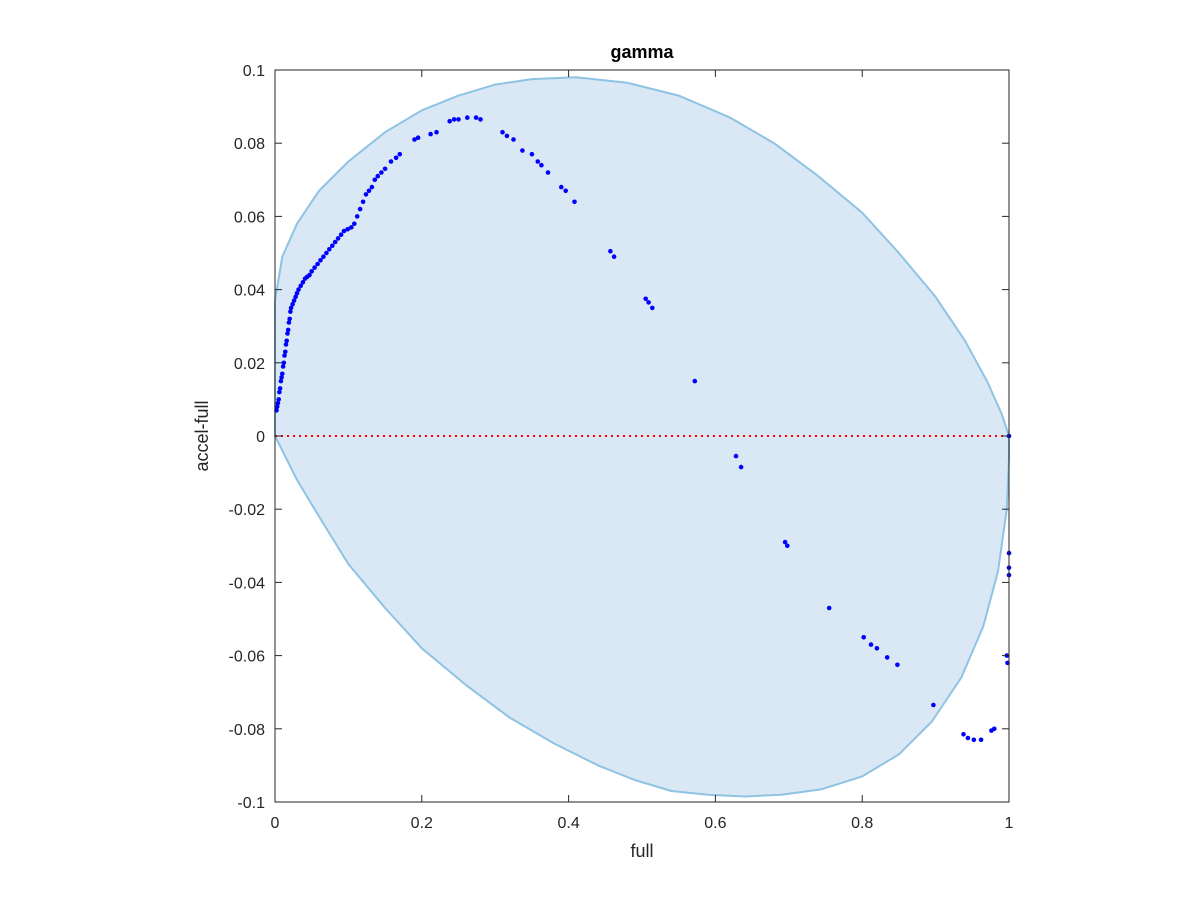 Image resolution: width=1200 pixels, height=900 pixels. Describe the element at coordinates (422, 823) in the screenshot. I see `x-tick-label: 0.2` at that location.